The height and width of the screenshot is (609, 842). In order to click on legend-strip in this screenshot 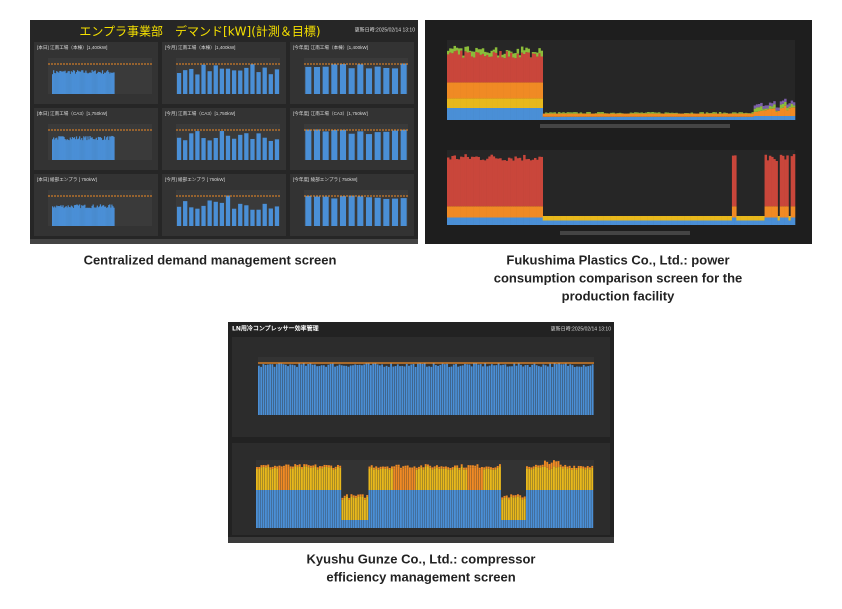, I will do `click(635, 126)`.